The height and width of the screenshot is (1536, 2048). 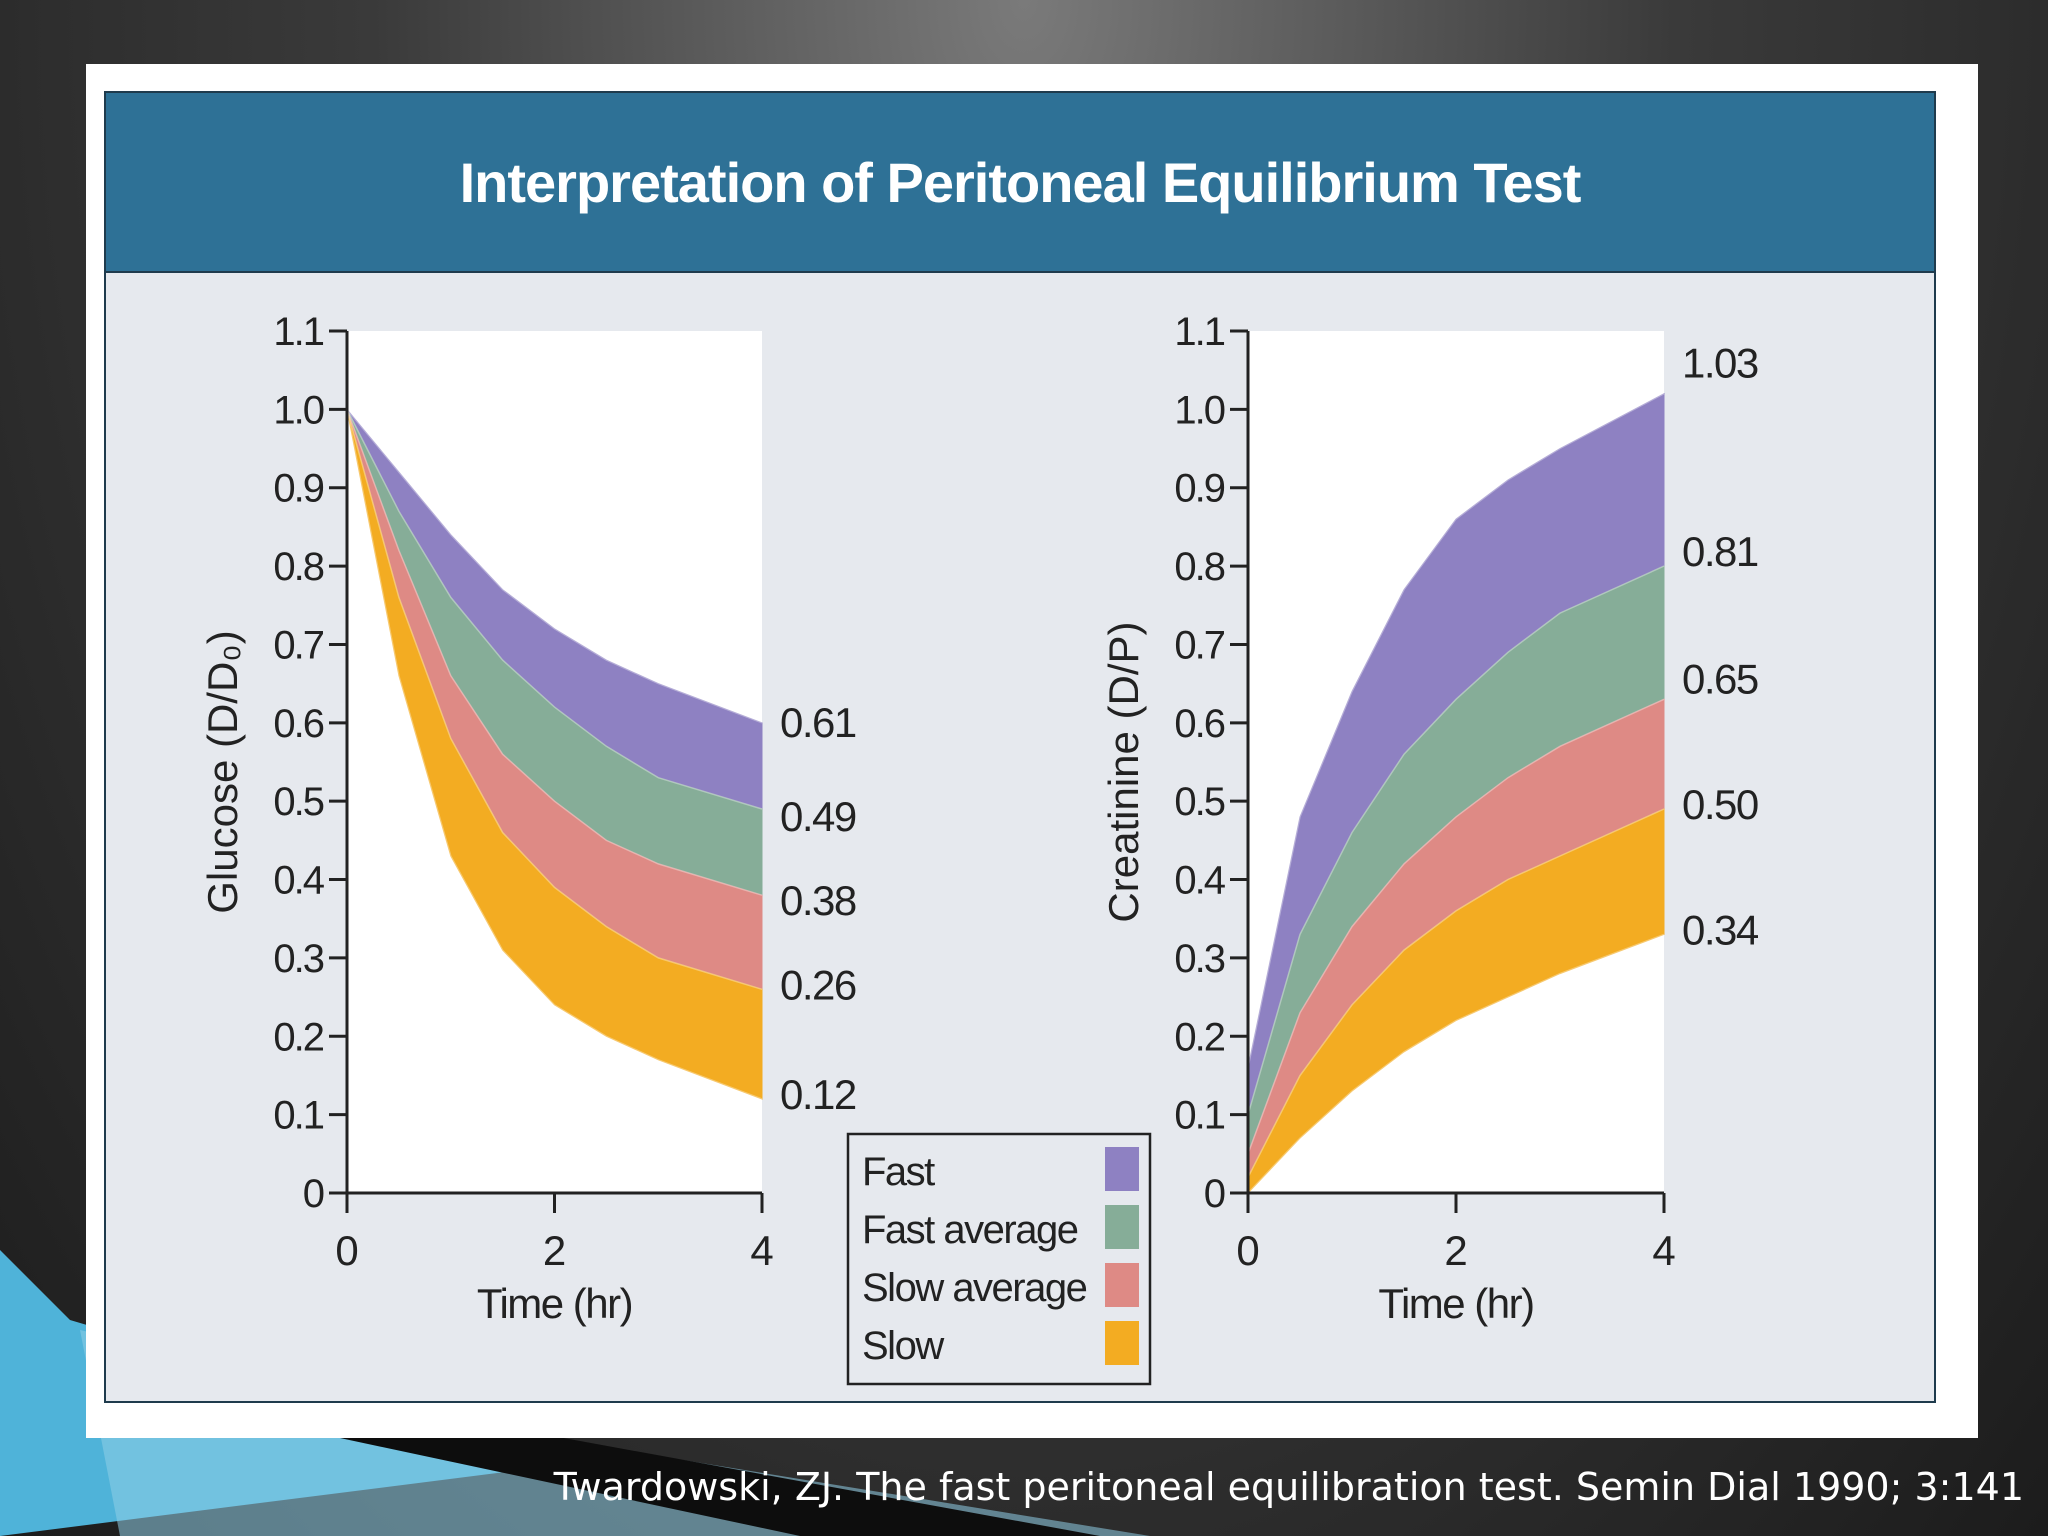 I want to click on end-value-label: 0.65, so click(x=1720, y=678).